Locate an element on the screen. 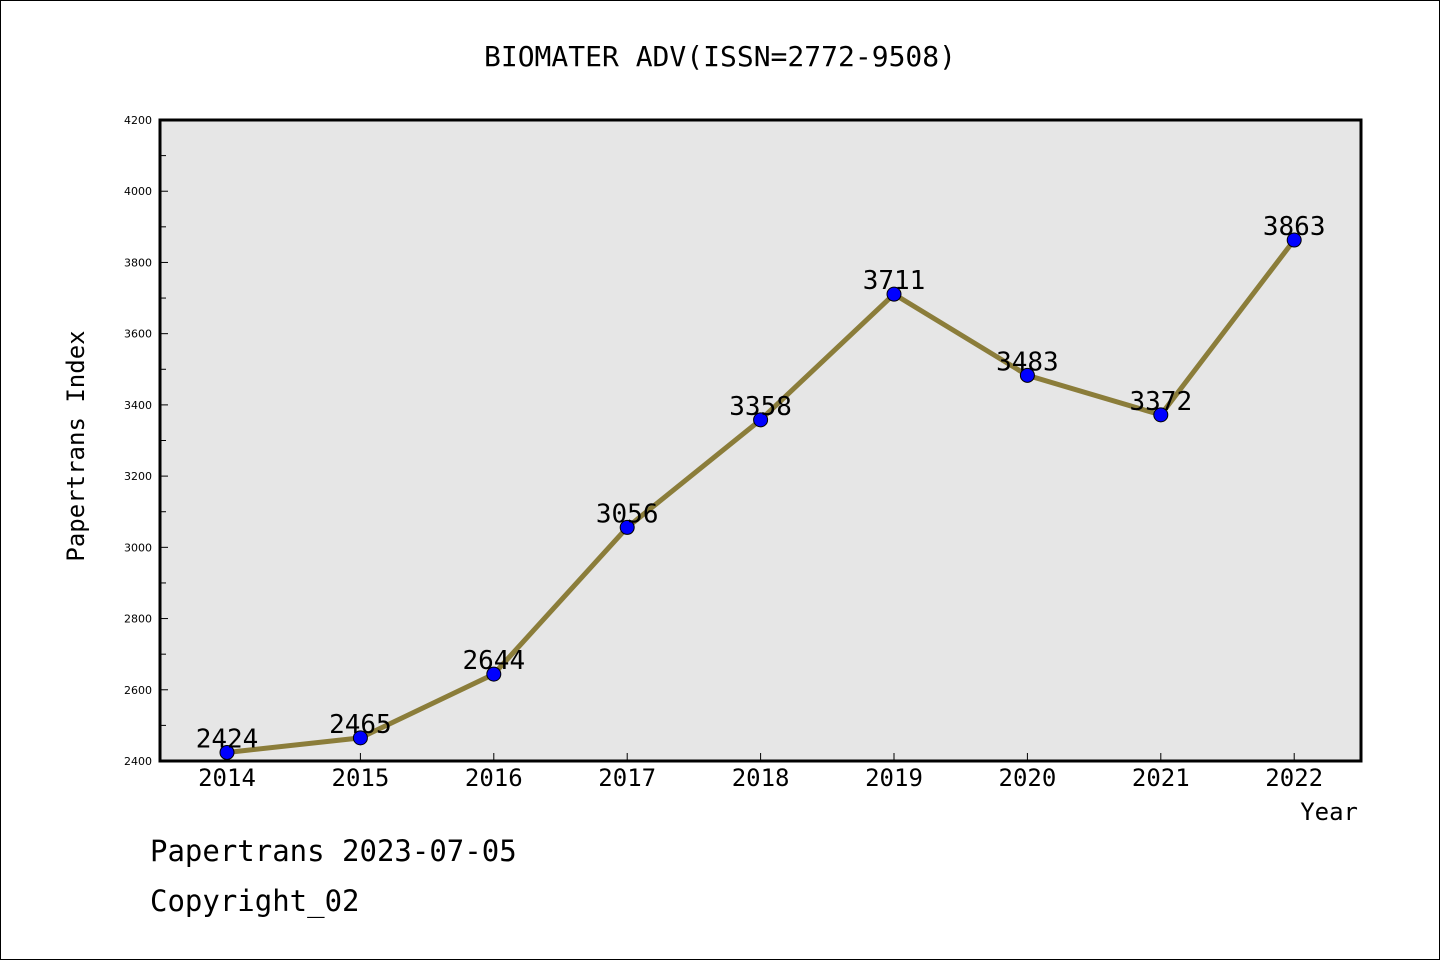 The width and height of the screenshot is (1440, 960). x-tick-label: 2022 is located at coordinates (1294, 778).